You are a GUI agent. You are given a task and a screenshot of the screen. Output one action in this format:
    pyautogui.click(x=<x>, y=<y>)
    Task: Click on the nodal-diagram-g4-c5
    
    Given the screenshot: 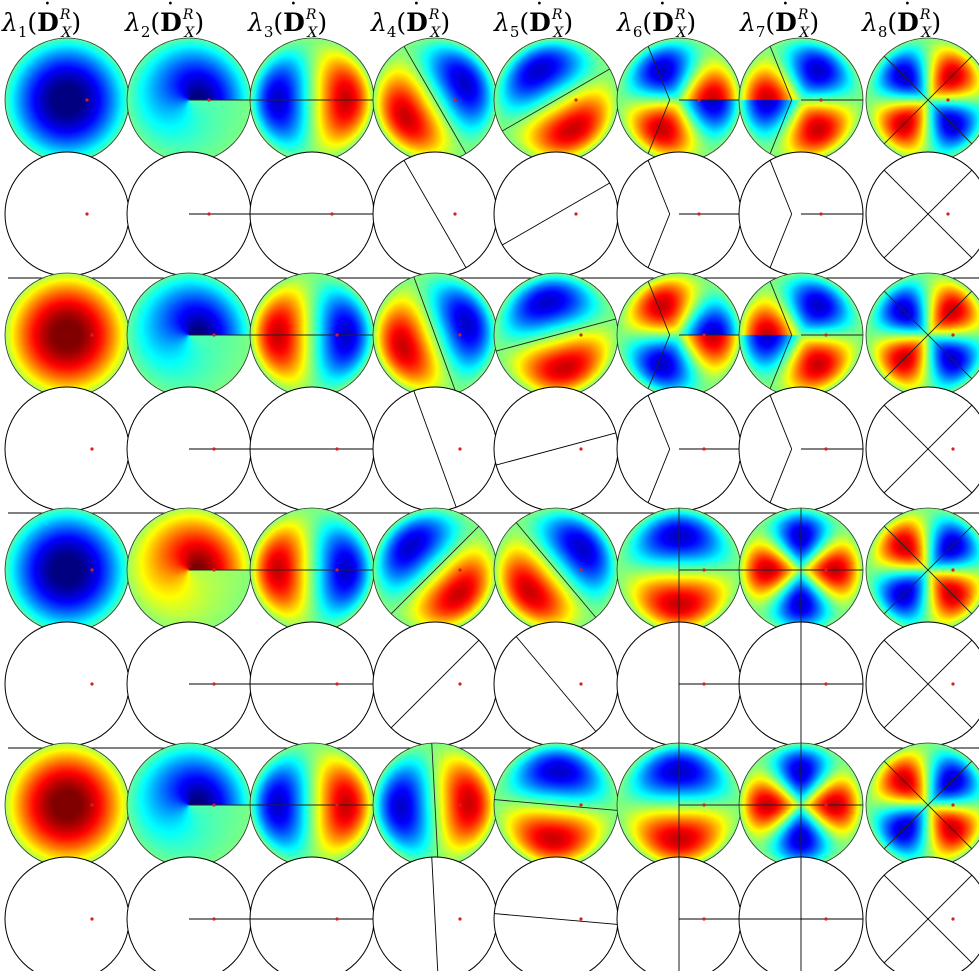 What is the action you would take?
    pyautogui.click(x=556, y=913)
    